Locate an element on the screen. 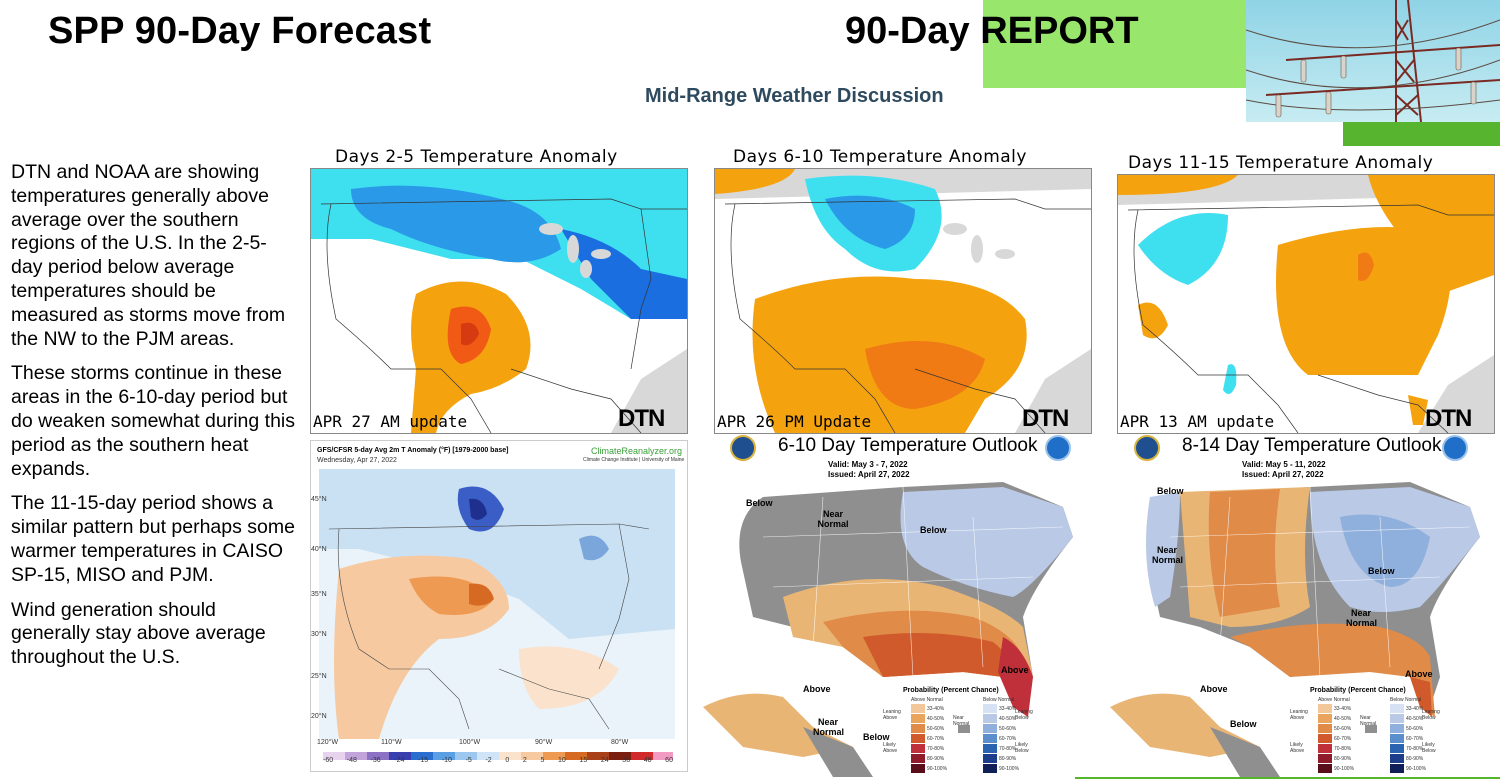 This screenshot has width=1500, height=782. decorative-green-bar is located at coordinates (1421, 134).